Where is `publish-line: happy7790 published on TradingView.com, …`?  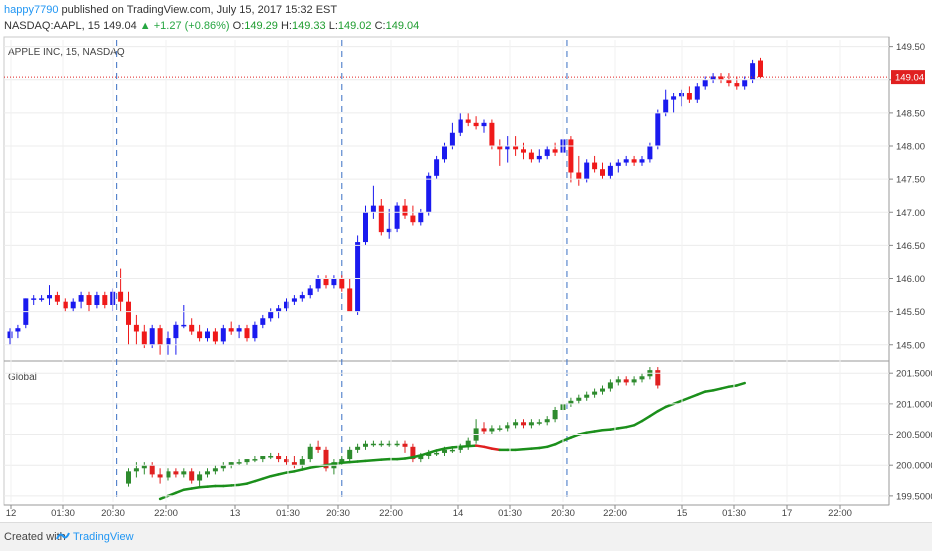 publish-line: happy7790 published on TradingView.com, … is located at coordinates (170, 10).